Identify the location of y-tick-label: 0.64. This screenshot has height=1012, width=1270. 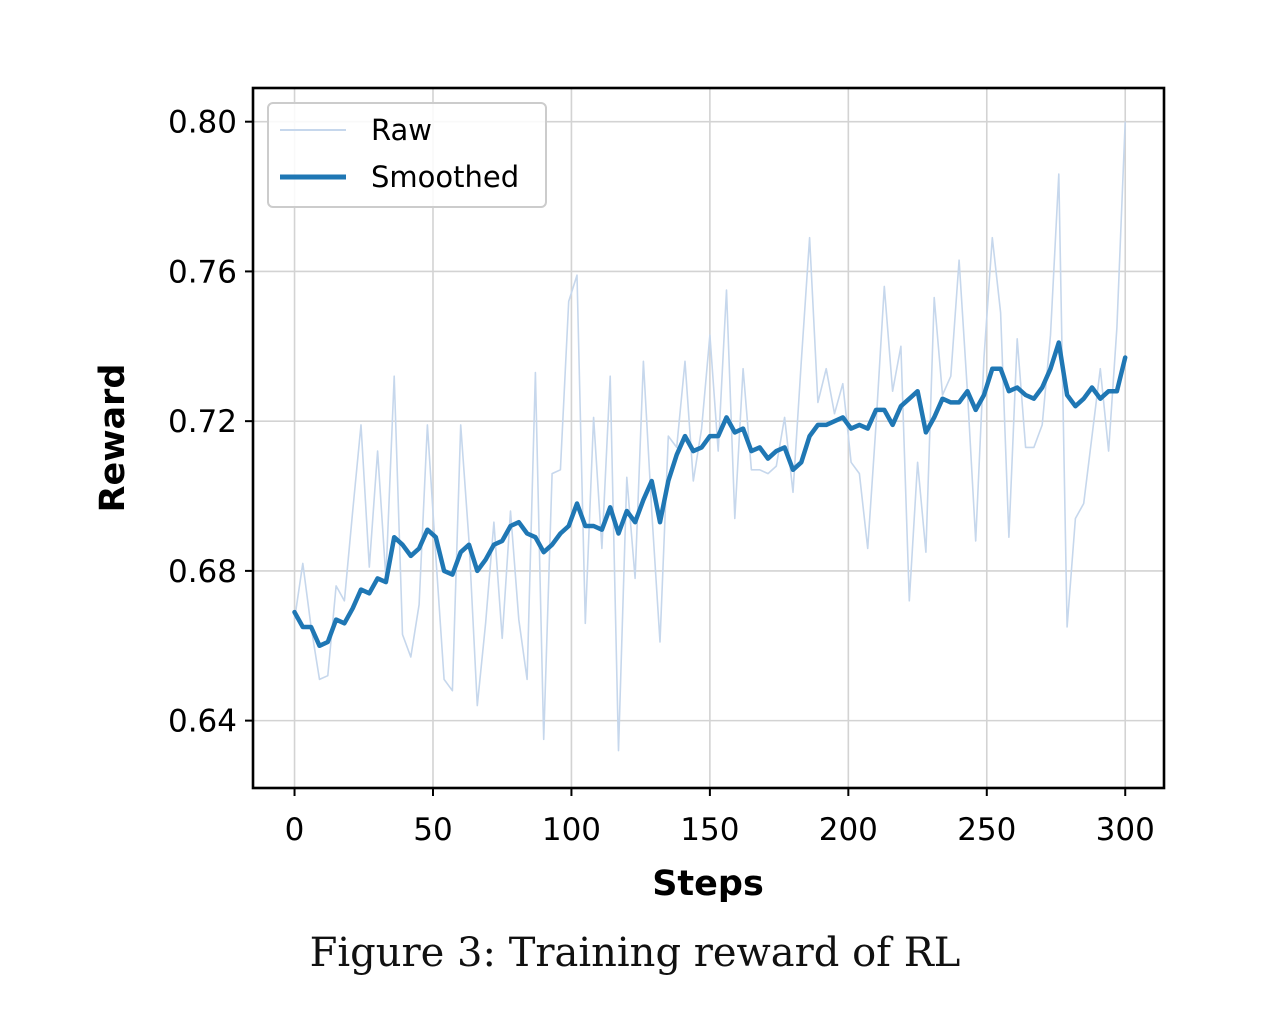
(202, 722).